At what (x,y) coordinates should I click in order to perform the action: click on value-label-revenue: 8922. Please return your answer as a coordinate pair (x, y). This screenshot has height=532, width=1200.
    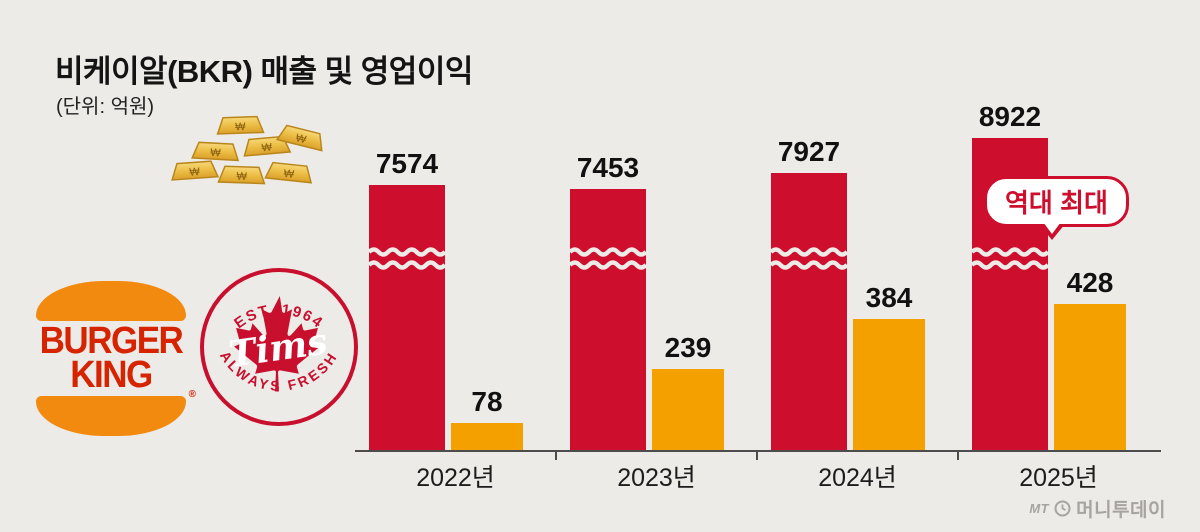
    Looking at the image, I should click on (1010, 116).